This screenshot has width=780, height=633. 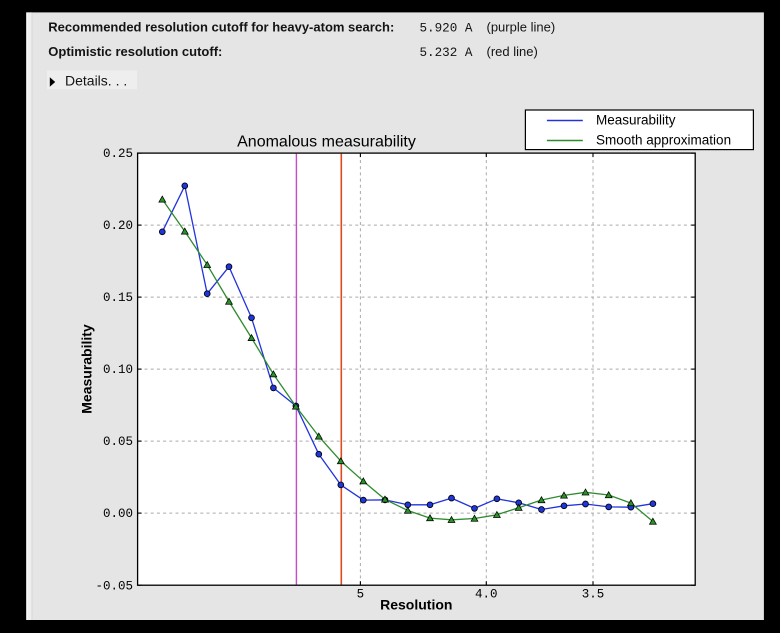 What do you see at coordinates (118, 370) in the screenshot?
I see `svg-text: 0.10` at bounding box center [118, 370].